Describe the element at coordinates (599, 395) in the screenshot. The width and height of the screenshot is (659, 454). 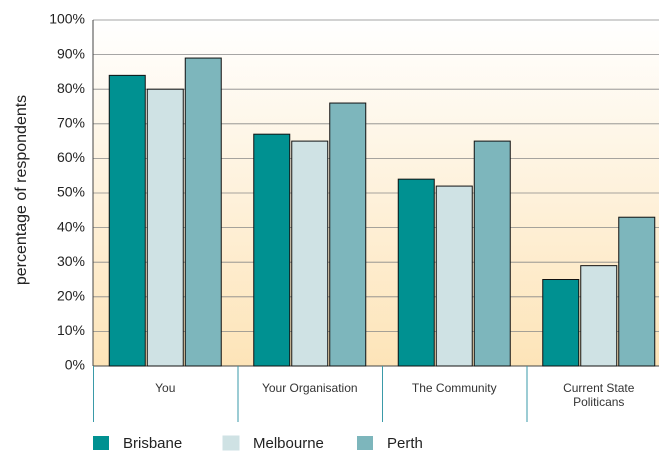
I see `x-tick-label: Current State Politicans` at that location.